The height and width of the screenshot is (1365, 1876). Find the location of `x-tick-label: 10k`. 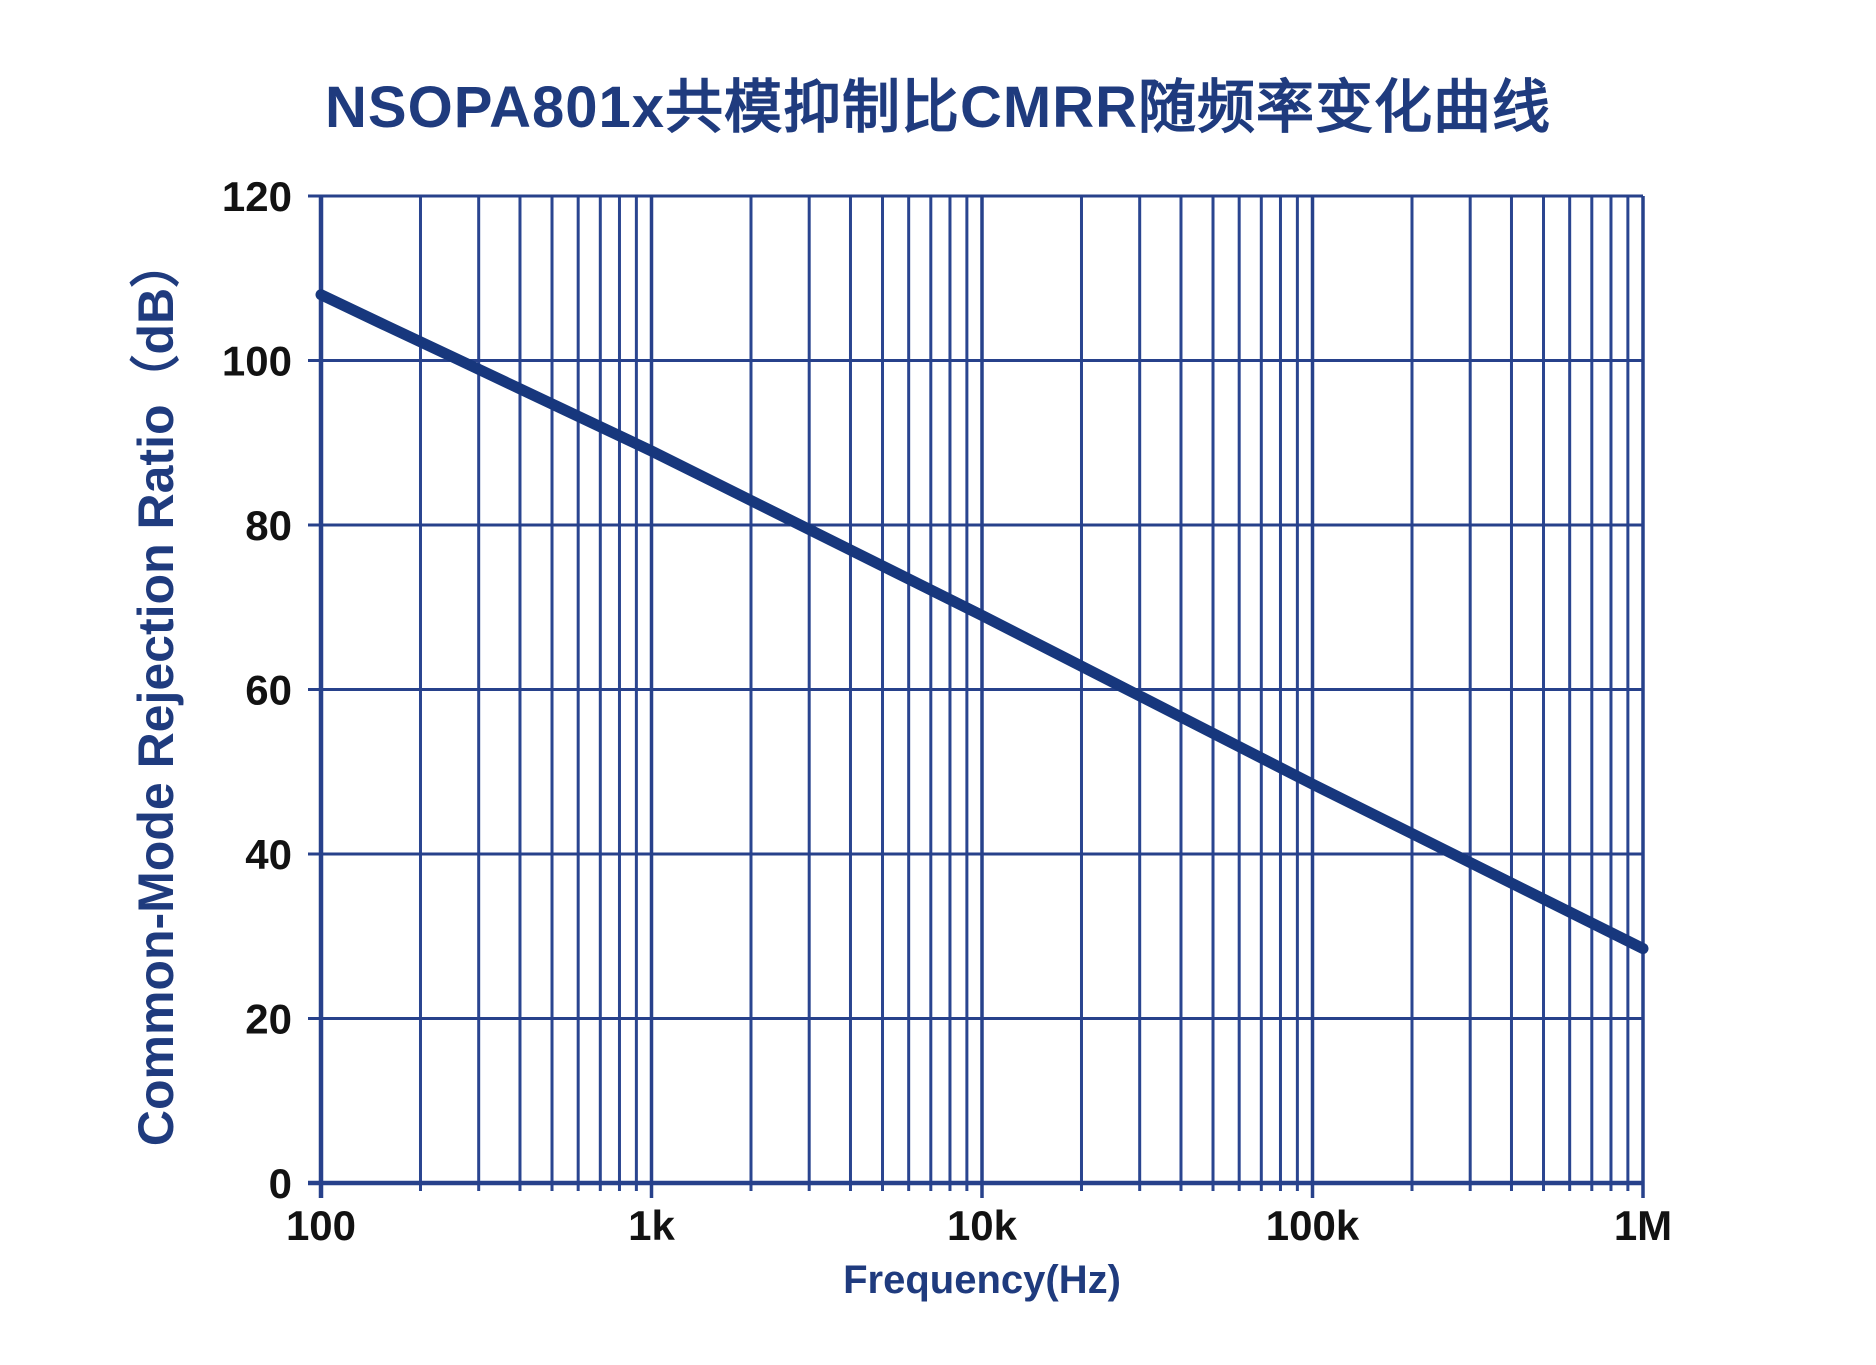

x-tick-label: 10k is located at coordinates (982, 1225).